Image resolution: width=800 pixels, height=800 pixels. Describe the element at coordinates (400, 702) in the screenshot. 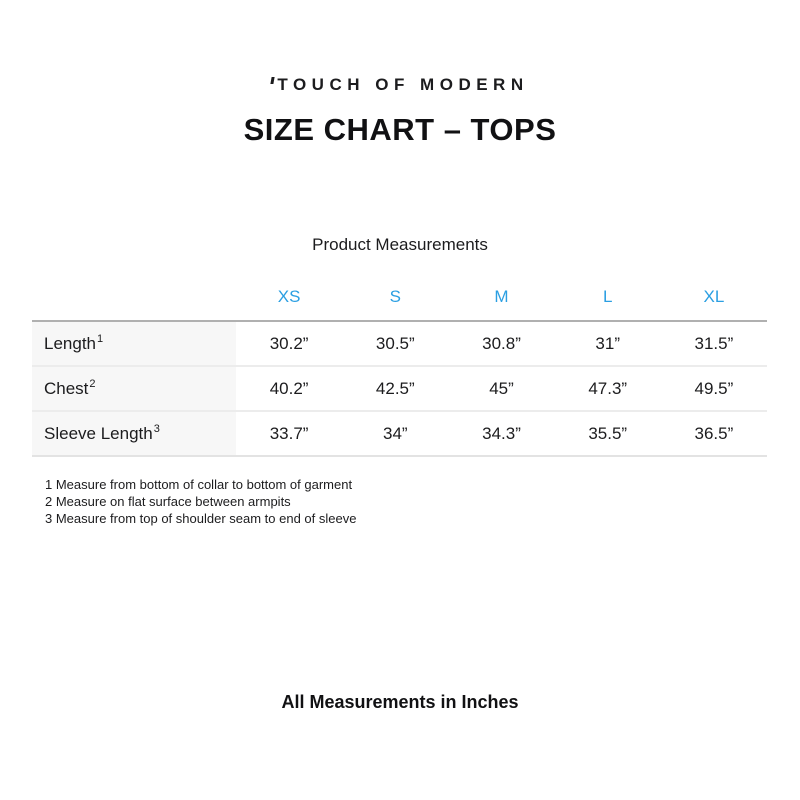

I see `footer-note: All Measurements in Inches` at that location.